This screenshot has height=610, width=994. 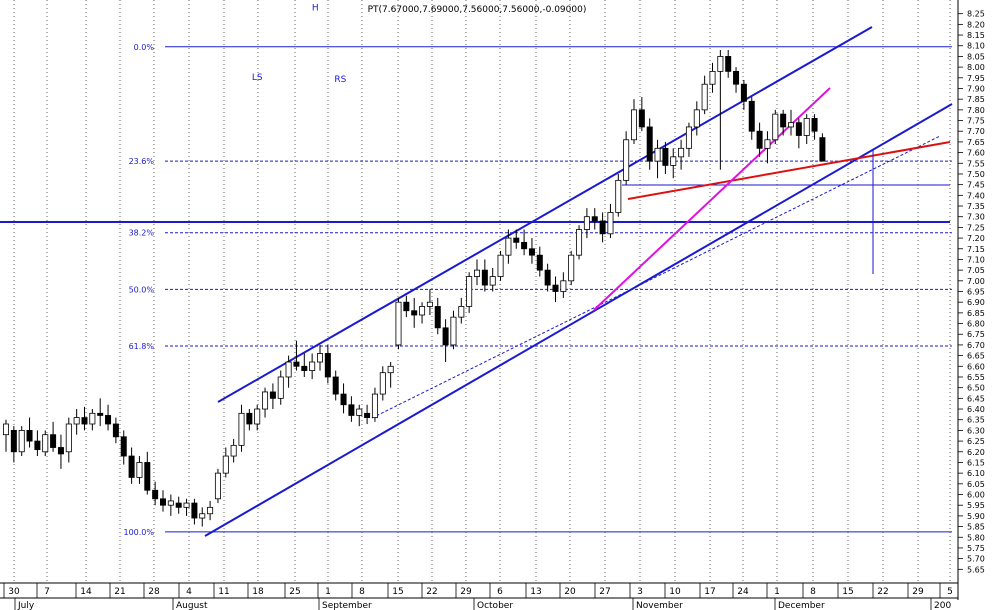 I want to click on y-tick-label: 8.10, so click(x=976, y=46).